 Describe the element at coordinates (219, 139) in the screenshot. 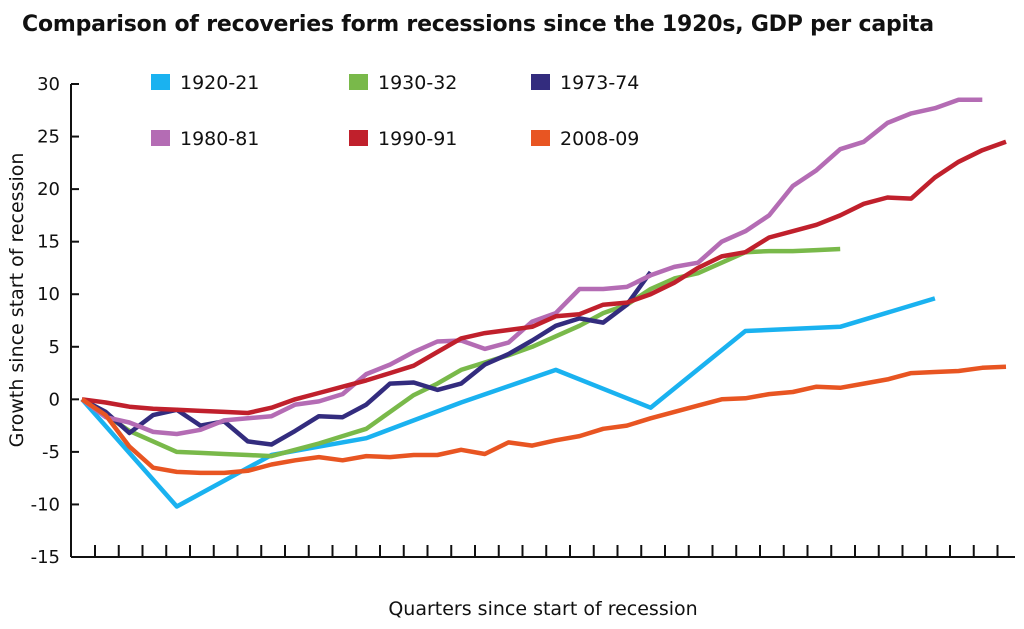

I see `legend-label-1980-81: 1980-81` at that location.